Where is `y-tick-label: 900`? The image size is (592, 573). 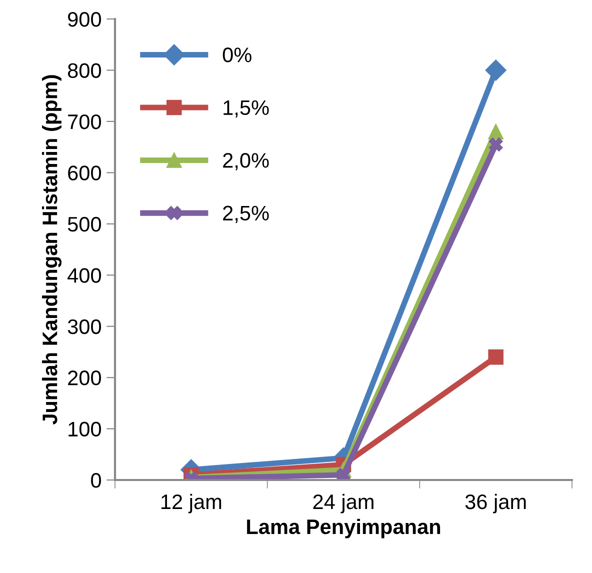 y-tick-label: 900 is located at coordinates (84, 19).